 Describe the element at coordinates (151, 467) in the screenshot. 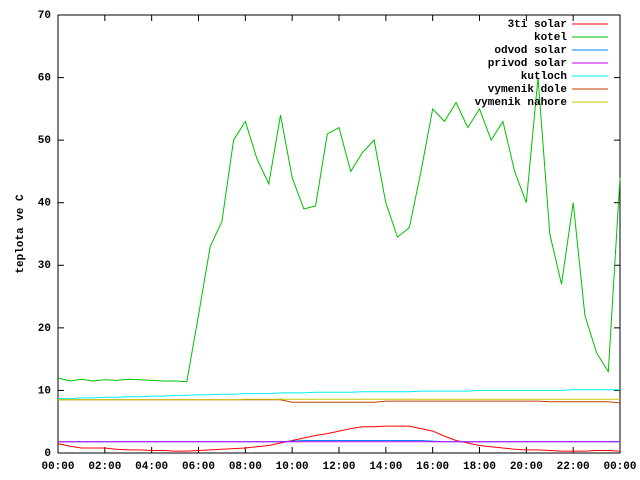

I see `x-tick-label: 04:00` at that location.